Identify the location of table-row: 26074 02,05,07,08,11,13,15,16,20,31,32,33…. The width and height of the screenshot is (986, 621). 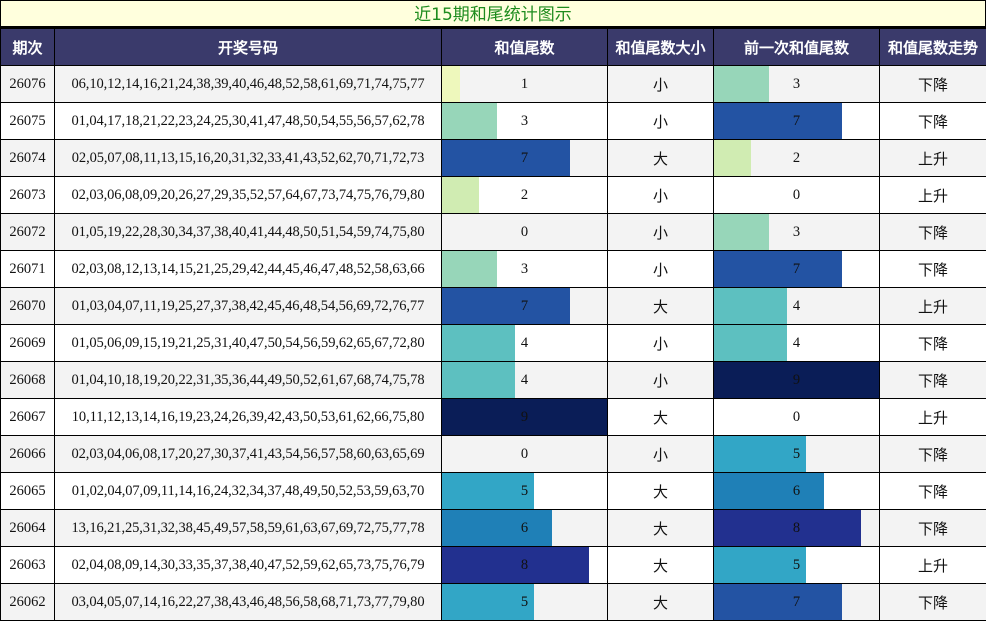
(493, 158).